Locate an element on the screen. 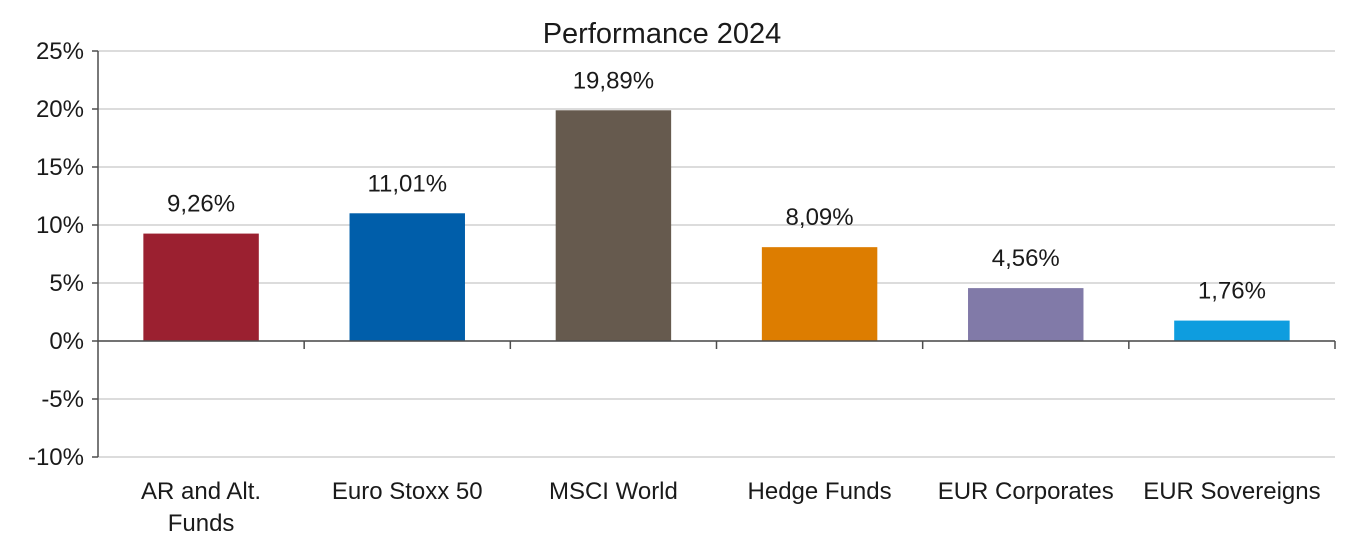 The width and height of the screenshot is (1358, 555). y-tick-label: 25% is located at coordinates (60, 51).